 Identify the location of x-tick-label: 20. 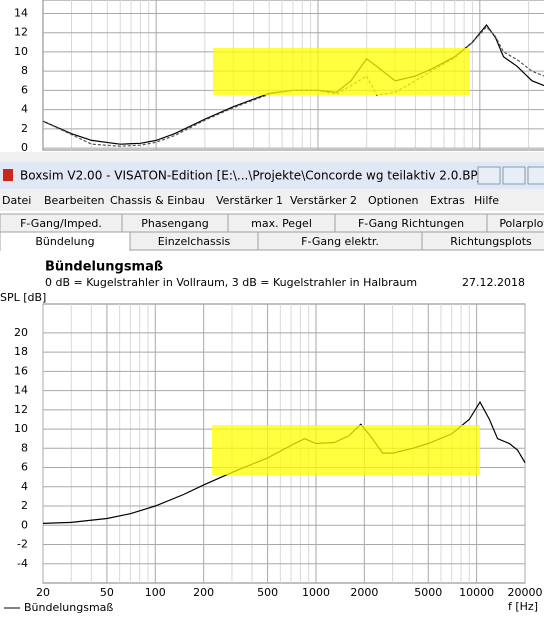
(43, 592).